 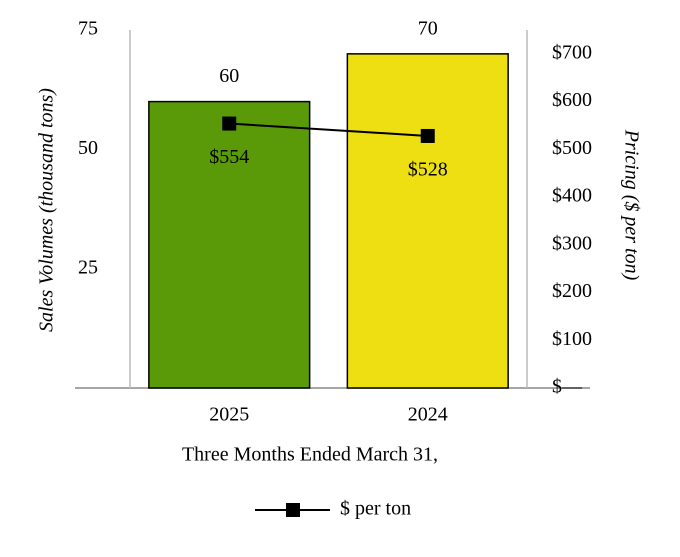 What do you see at coordinates (229, 76) in the screenshot?
I see `bar-value-label: 60` at bounding box center [229, 76].